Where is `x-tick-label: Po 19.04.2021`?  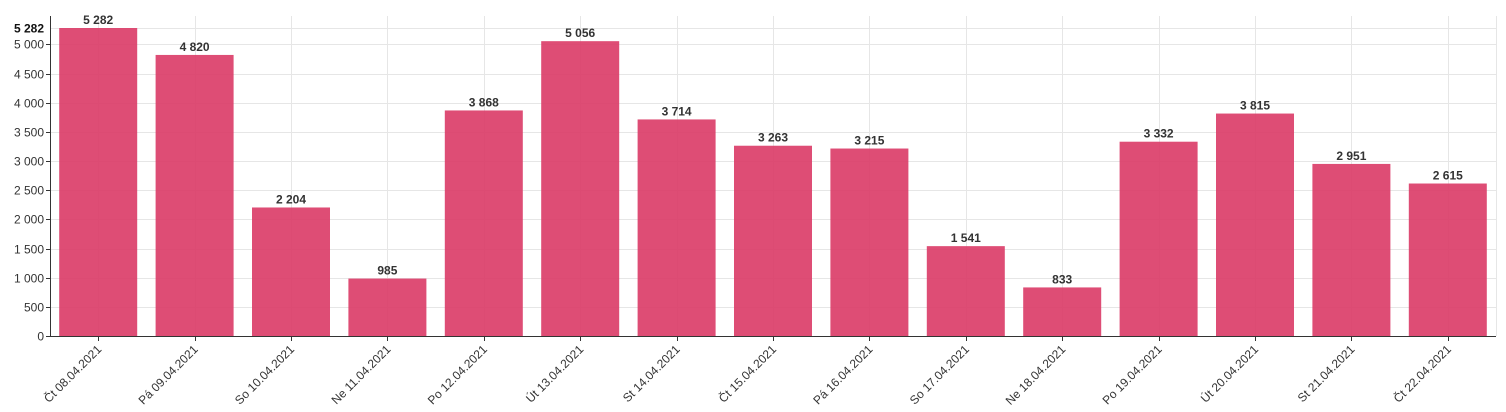
x-tick-label: Po 19.04.2021 is located at coordinates (1132, 374).